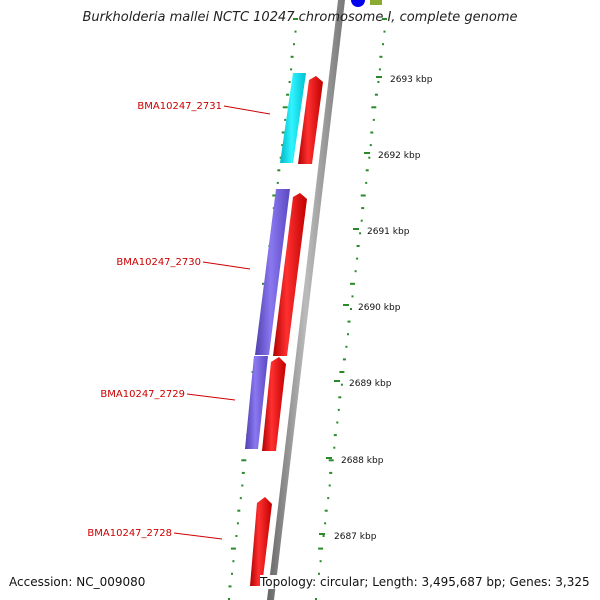  What do you see at coordinates (142, 394) in the screenshot?
I see `gene-label-2729: BMA10247_2729` at bounding box center [142, 394].